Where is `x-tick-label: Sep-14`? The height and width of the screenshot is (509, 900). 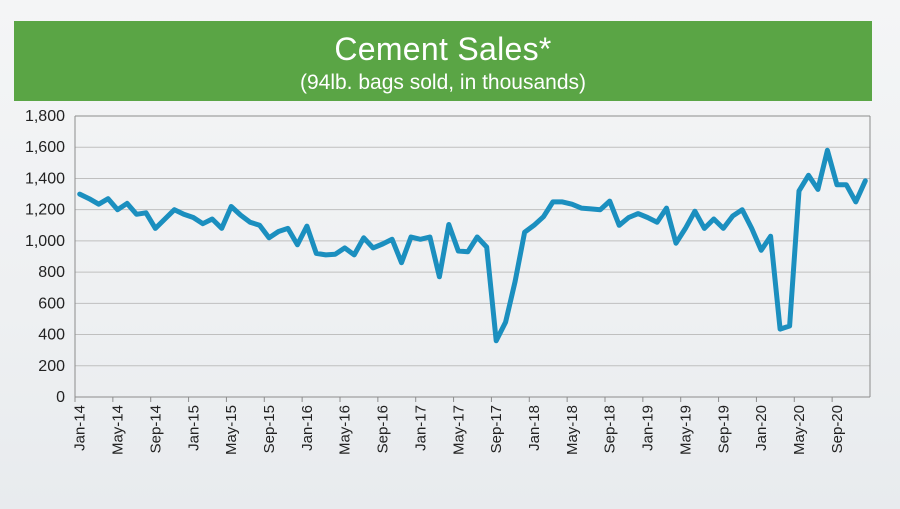
x-tick-label: Sep-14 is located at coordinates (155, 429).